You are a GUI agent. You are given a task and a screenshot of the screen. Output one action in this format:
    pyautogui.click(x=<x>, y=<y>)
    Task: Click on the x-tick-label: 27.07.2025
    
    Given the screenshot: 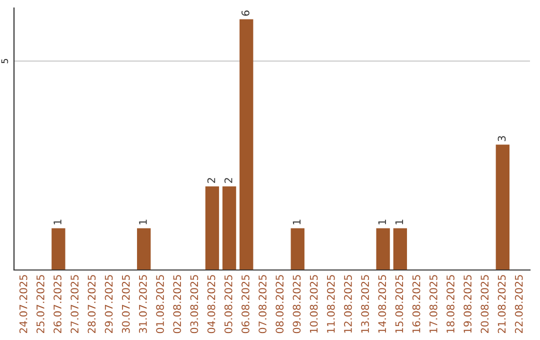 What is the action you would take?
    pyautogui.click(x=74, y=304)
    